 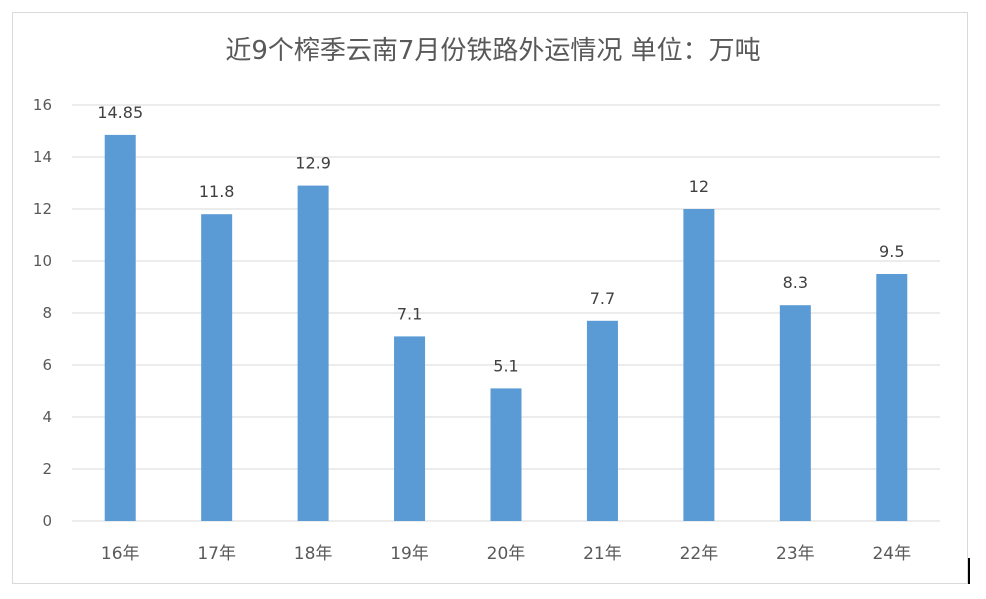 What do you see at coordinates (47, 417) in the screenshot?
I see `y-tick-label: 4` at bounding box center [47, 417].